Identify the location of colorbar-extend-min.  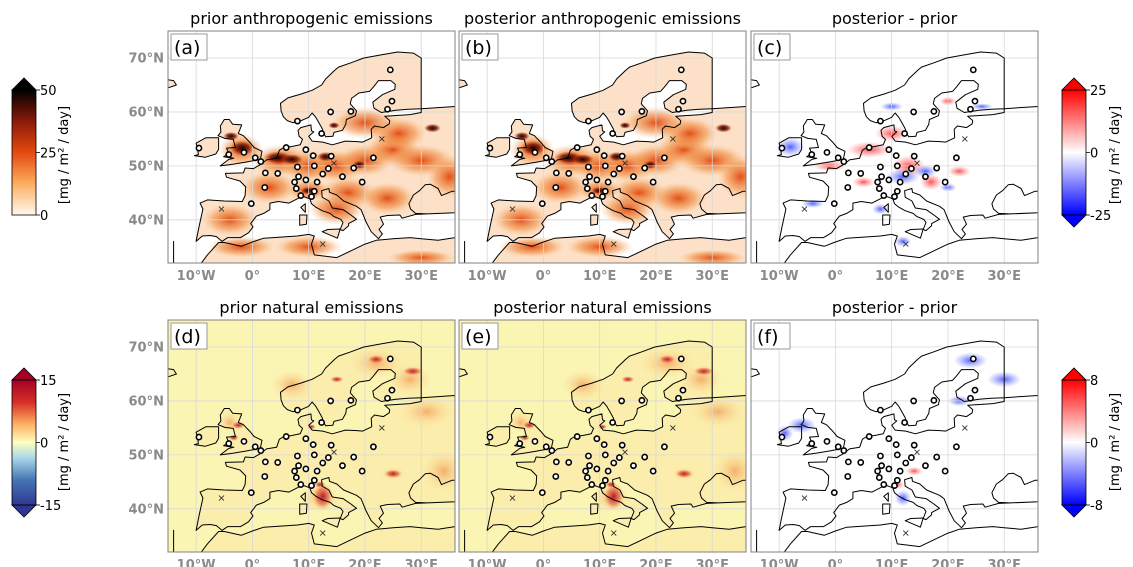
(1074, 511).